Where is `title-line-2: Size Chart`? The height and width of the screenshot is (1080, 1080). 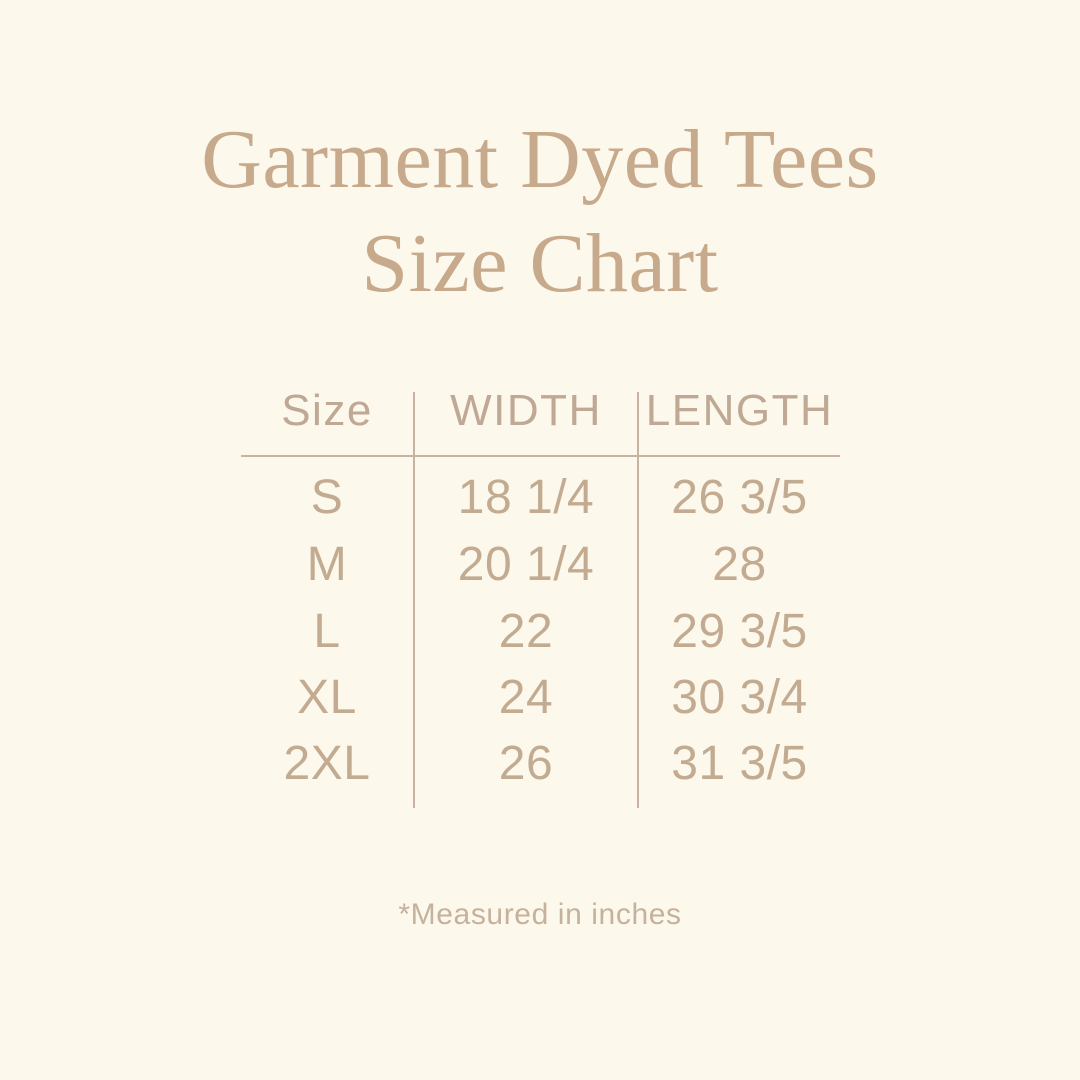 title-line-2: Size Chart is located at coordinates (540, 263).